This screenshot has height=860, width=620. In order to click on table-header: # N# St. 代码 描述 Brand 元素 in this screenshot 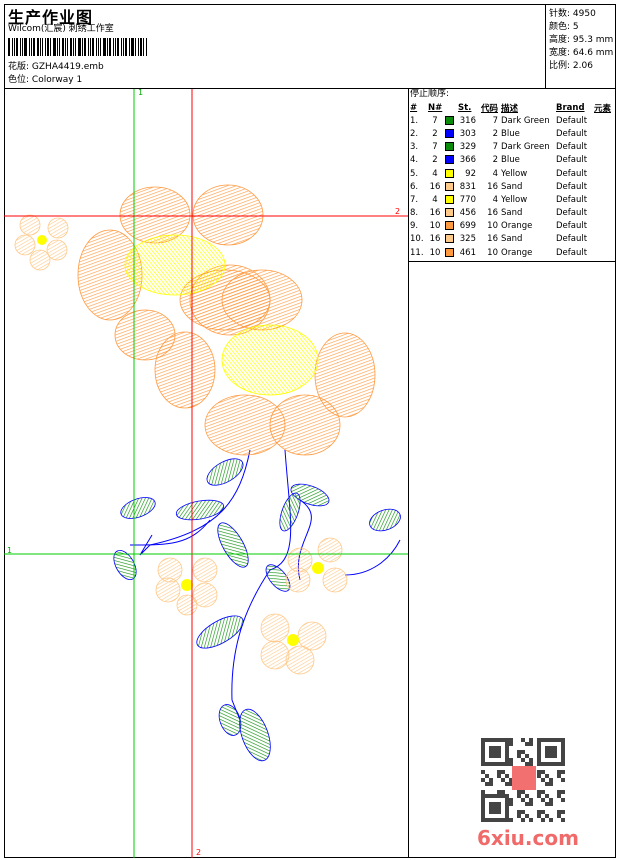, I will do `click(513, 107)`.